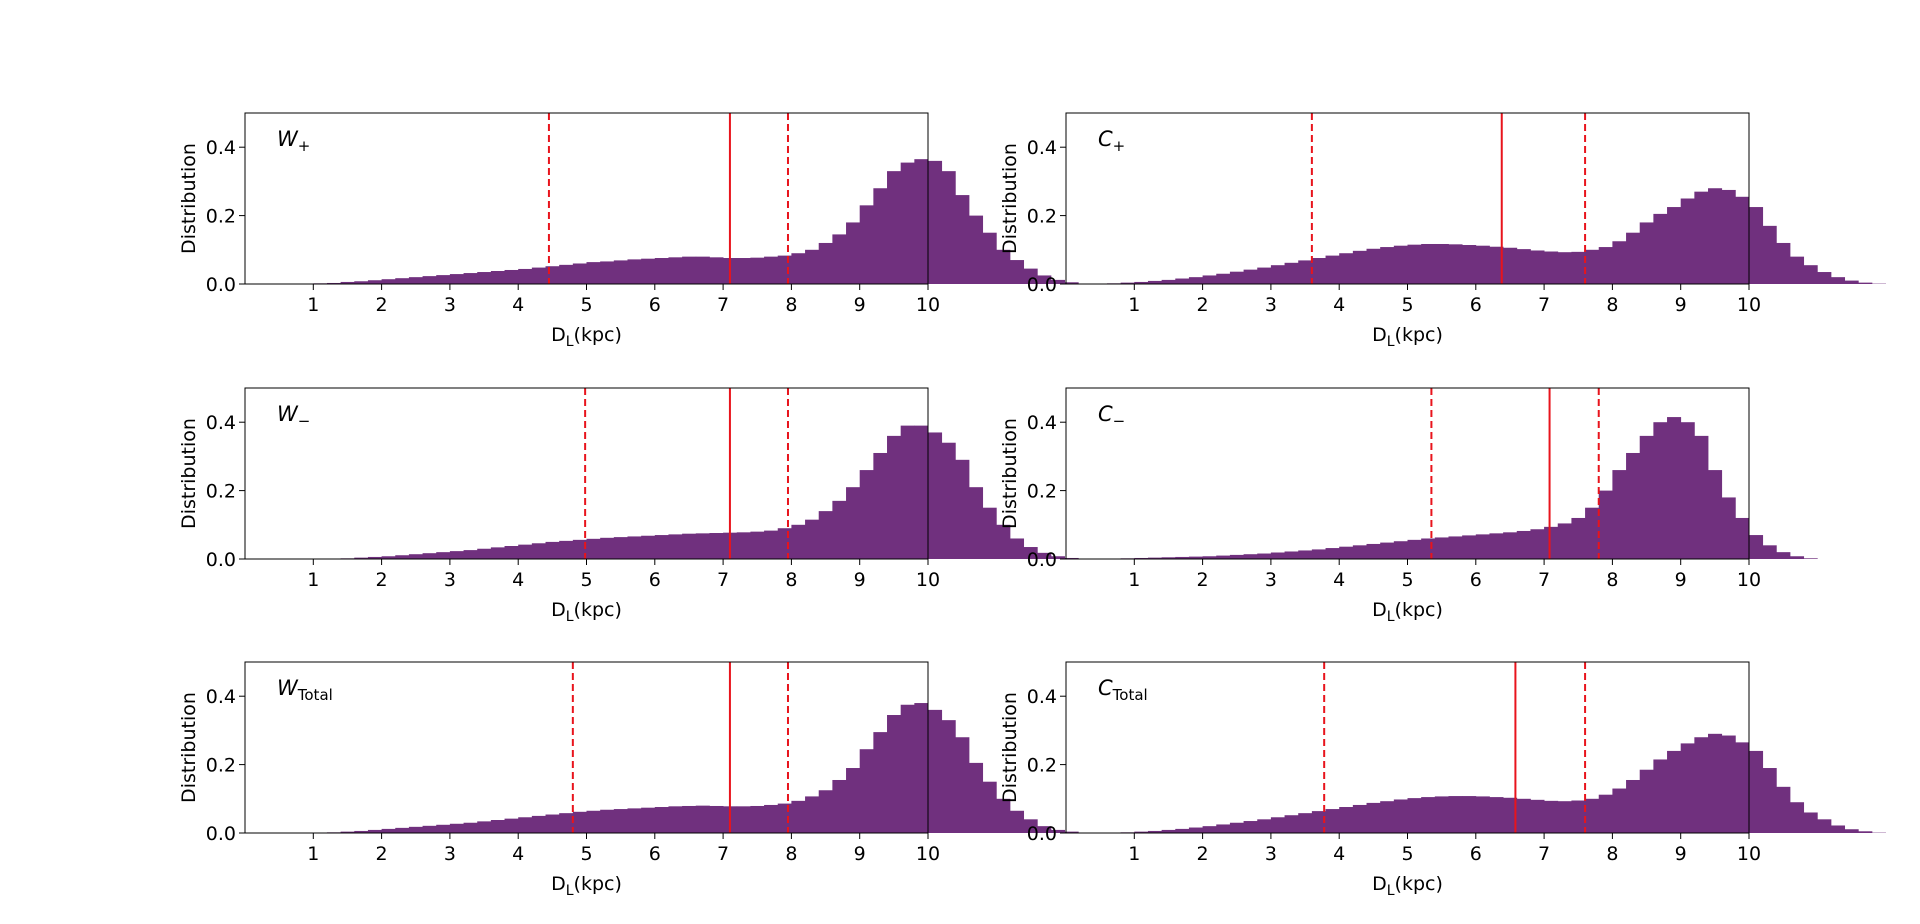 Image resolution: width=1920 pixels, height=924 pixels. I want to click on y-axis-title: Distribution, so click(189, 747).